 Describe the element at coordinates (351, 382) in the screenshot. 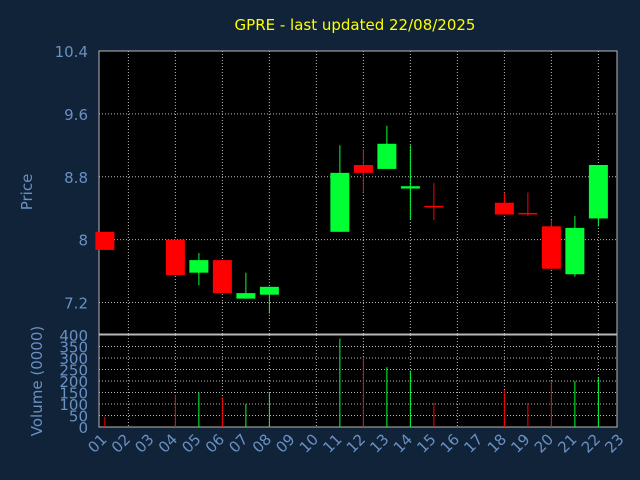

I see `volume-series` at that location.